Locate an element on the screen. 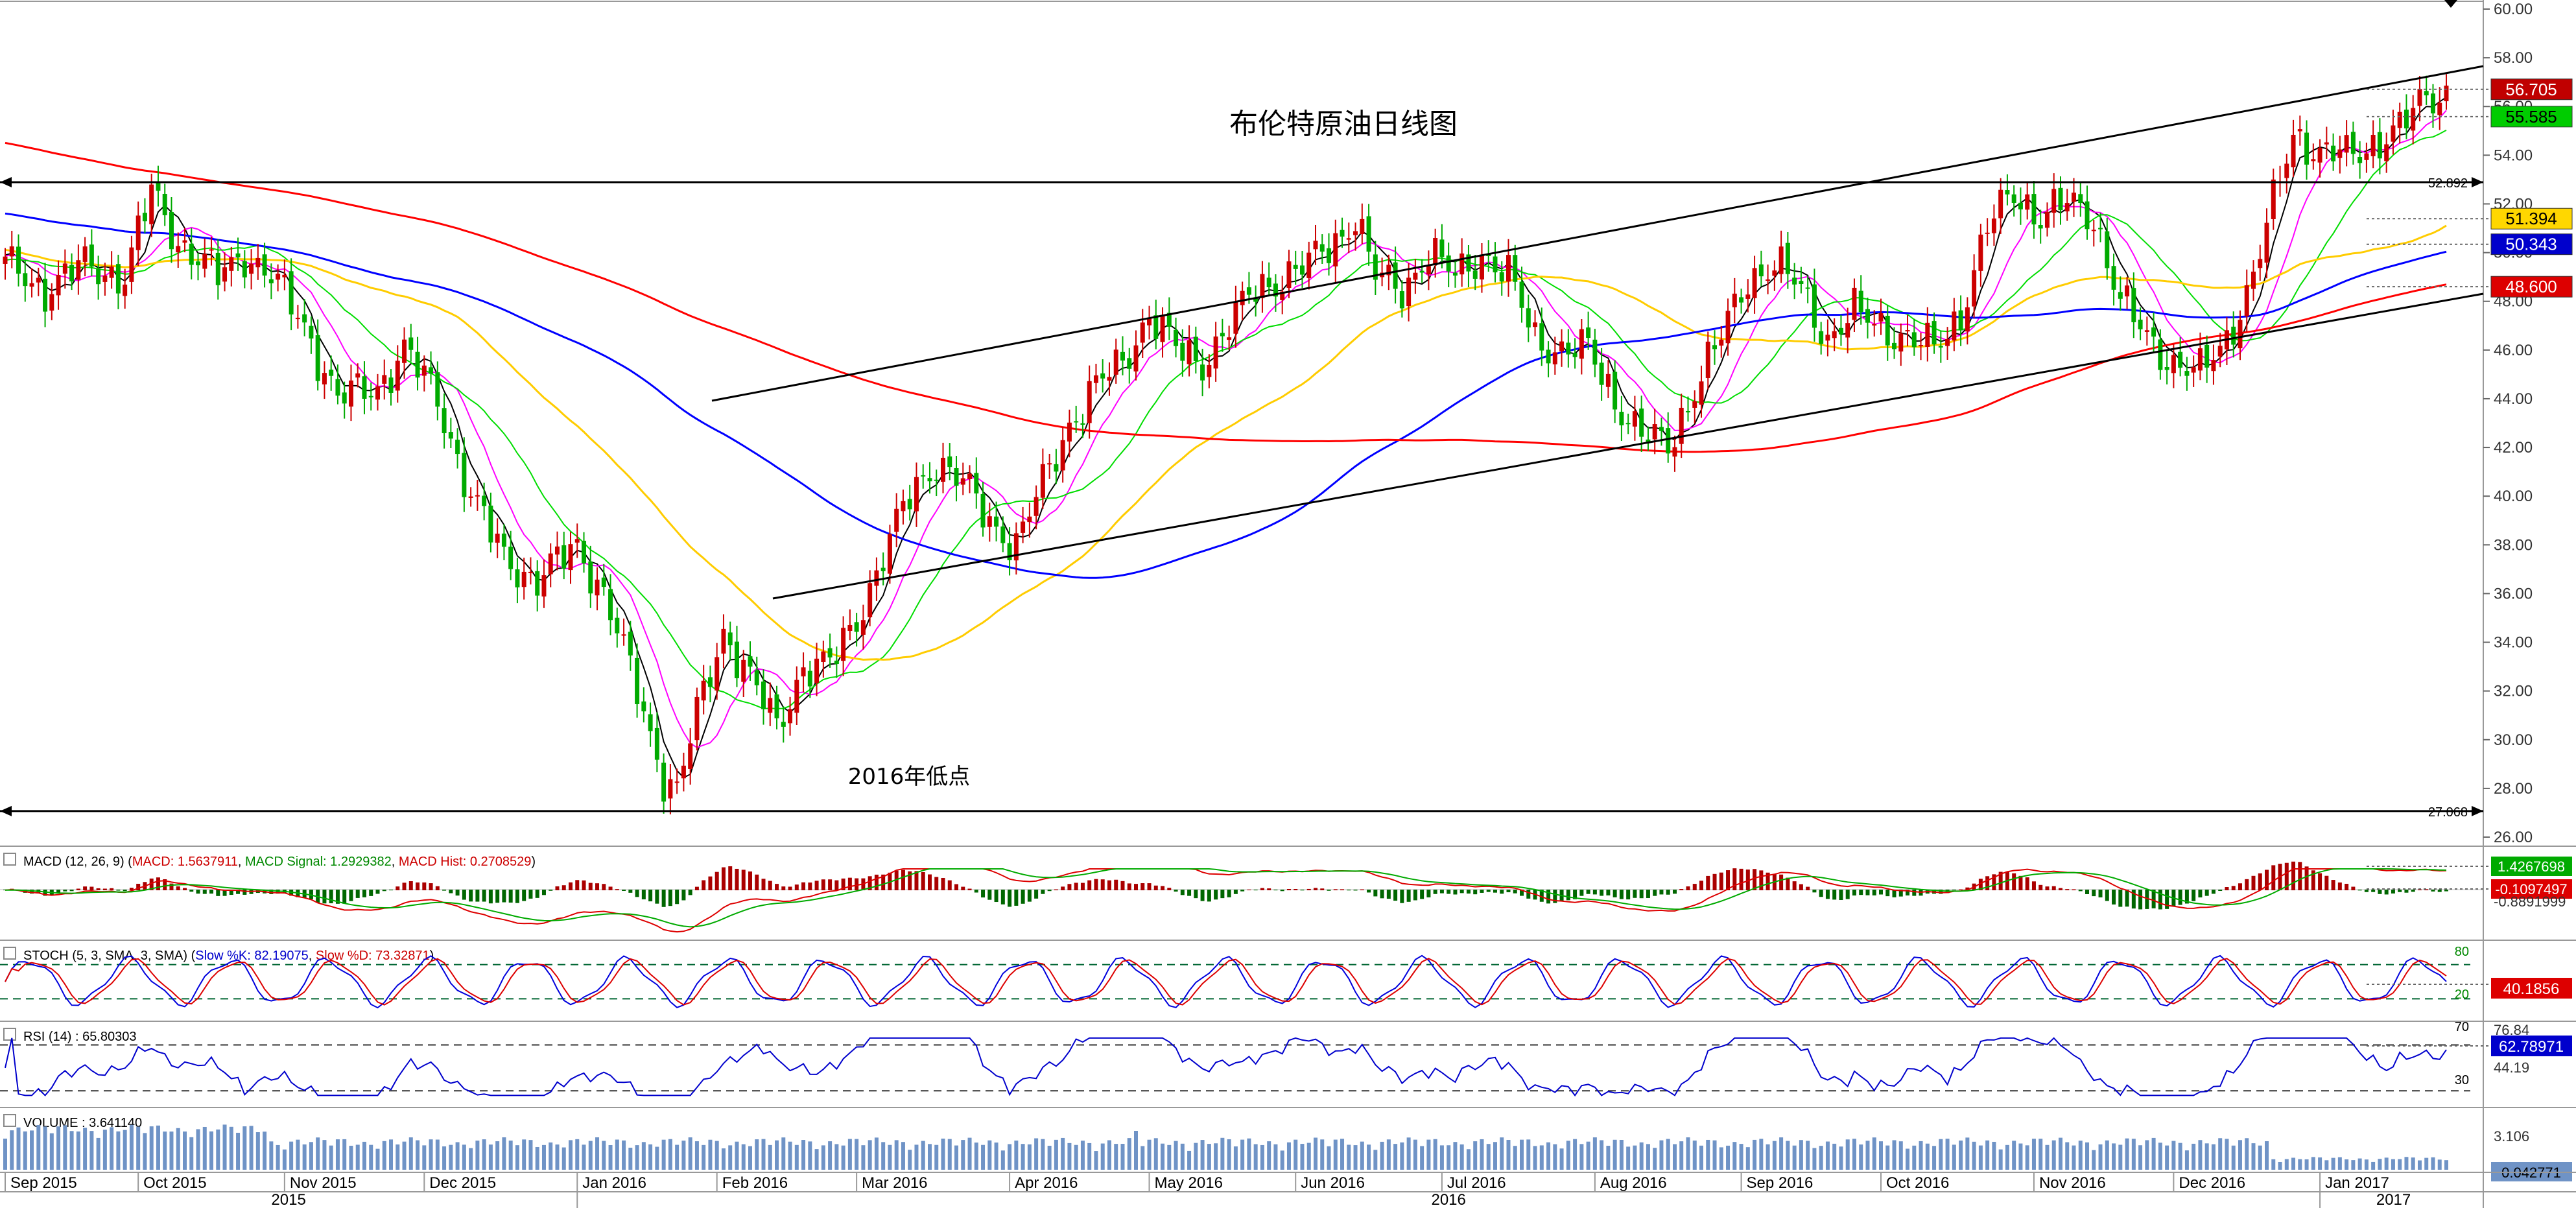 The image size is (2576, 1208). level-label: 27.068 is located at coordinates (2448, 812).